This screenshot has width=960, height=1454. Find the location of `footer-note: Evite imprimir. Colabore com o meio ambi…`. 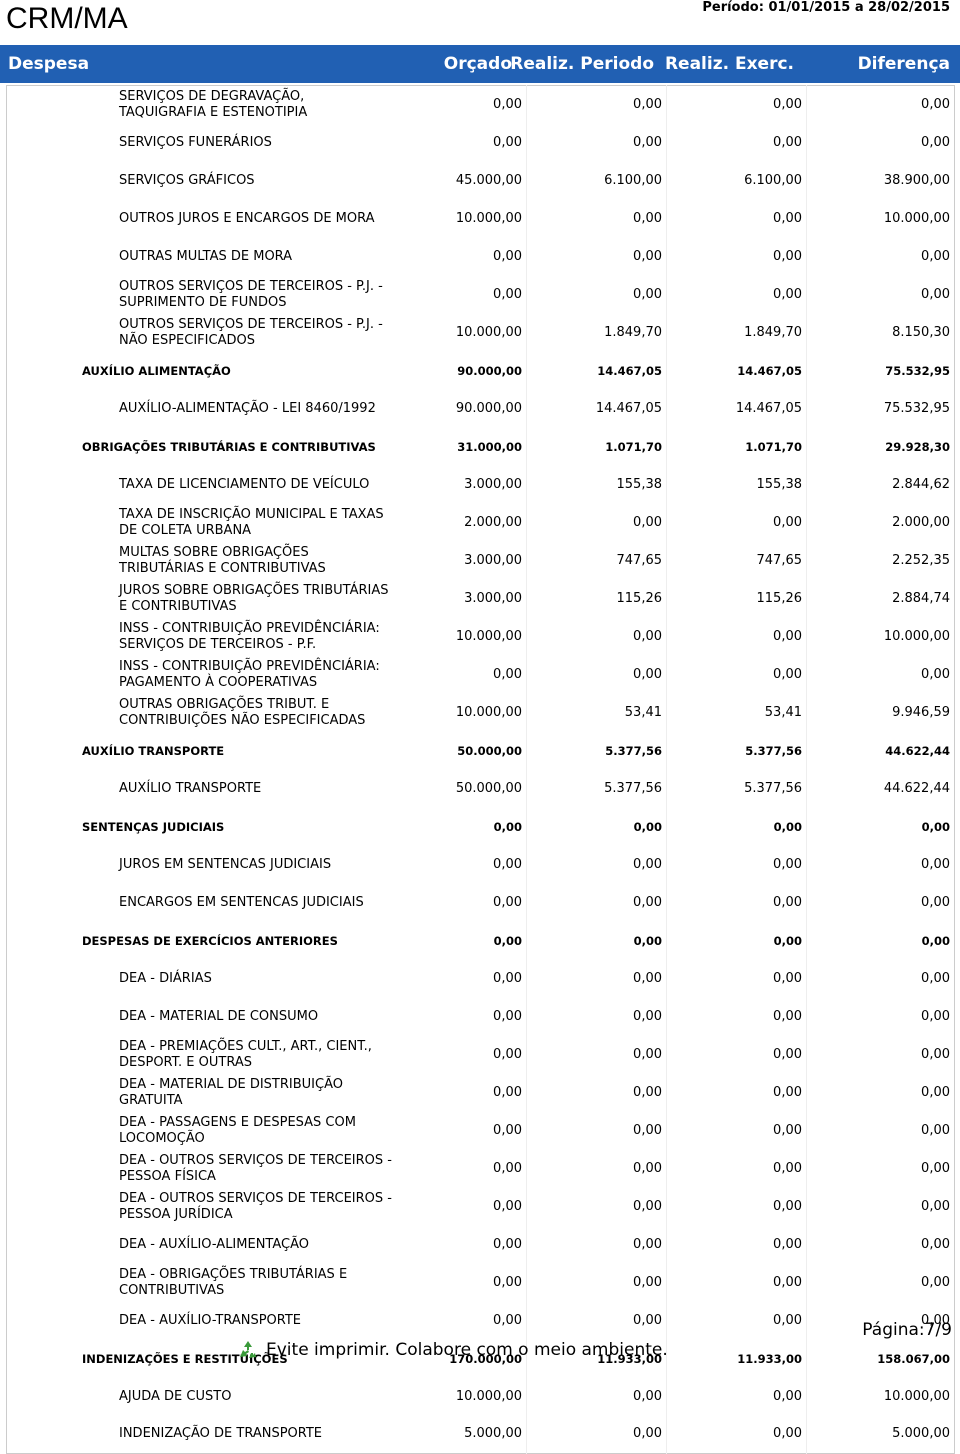

footer-note: Evite imprimir. Colabore com o meio ambi… is located at coordinates (467, 1350).